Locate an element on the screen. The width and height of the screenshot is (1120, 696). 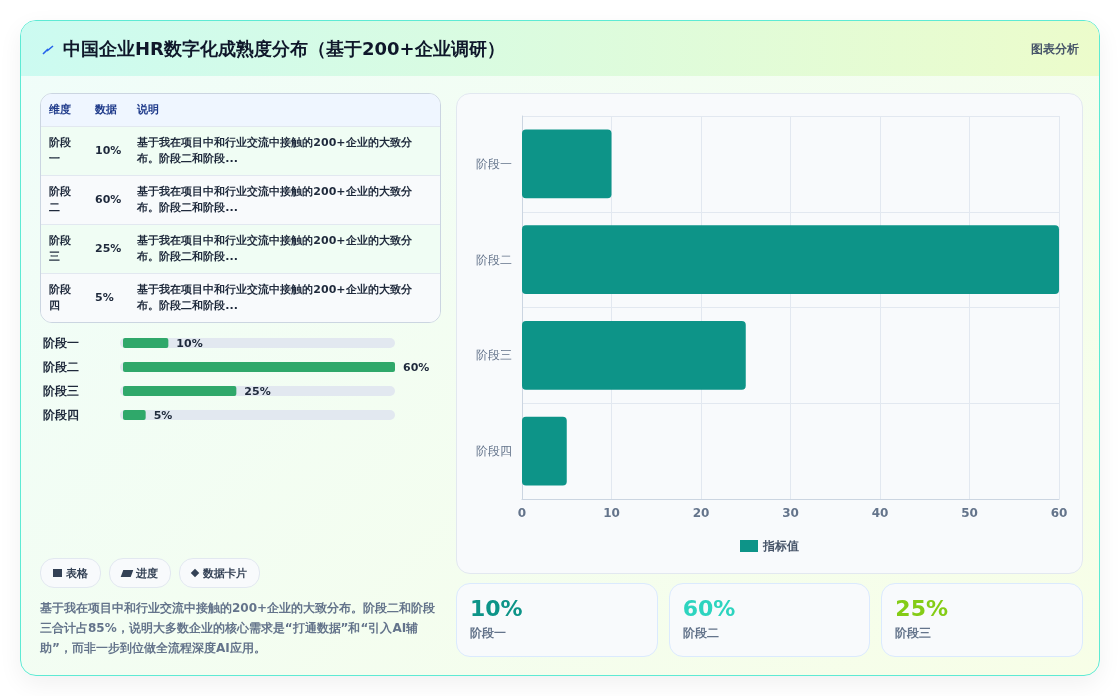
x-tick-label: 30 is located at coordinates (790, 513).